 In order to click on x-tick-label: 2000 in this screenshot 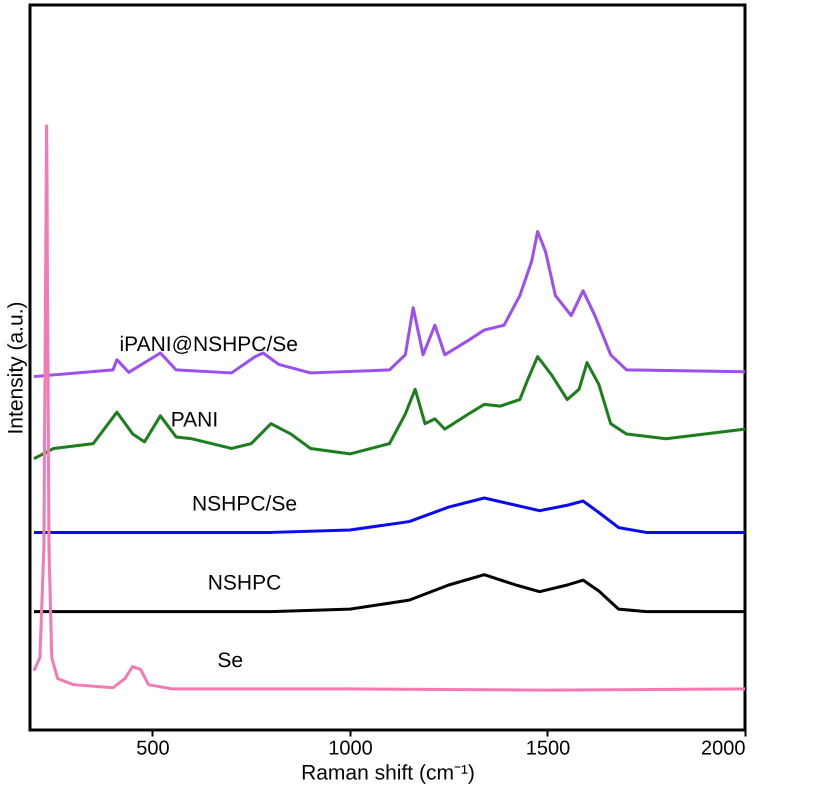, I will do `click(723, 749)`.